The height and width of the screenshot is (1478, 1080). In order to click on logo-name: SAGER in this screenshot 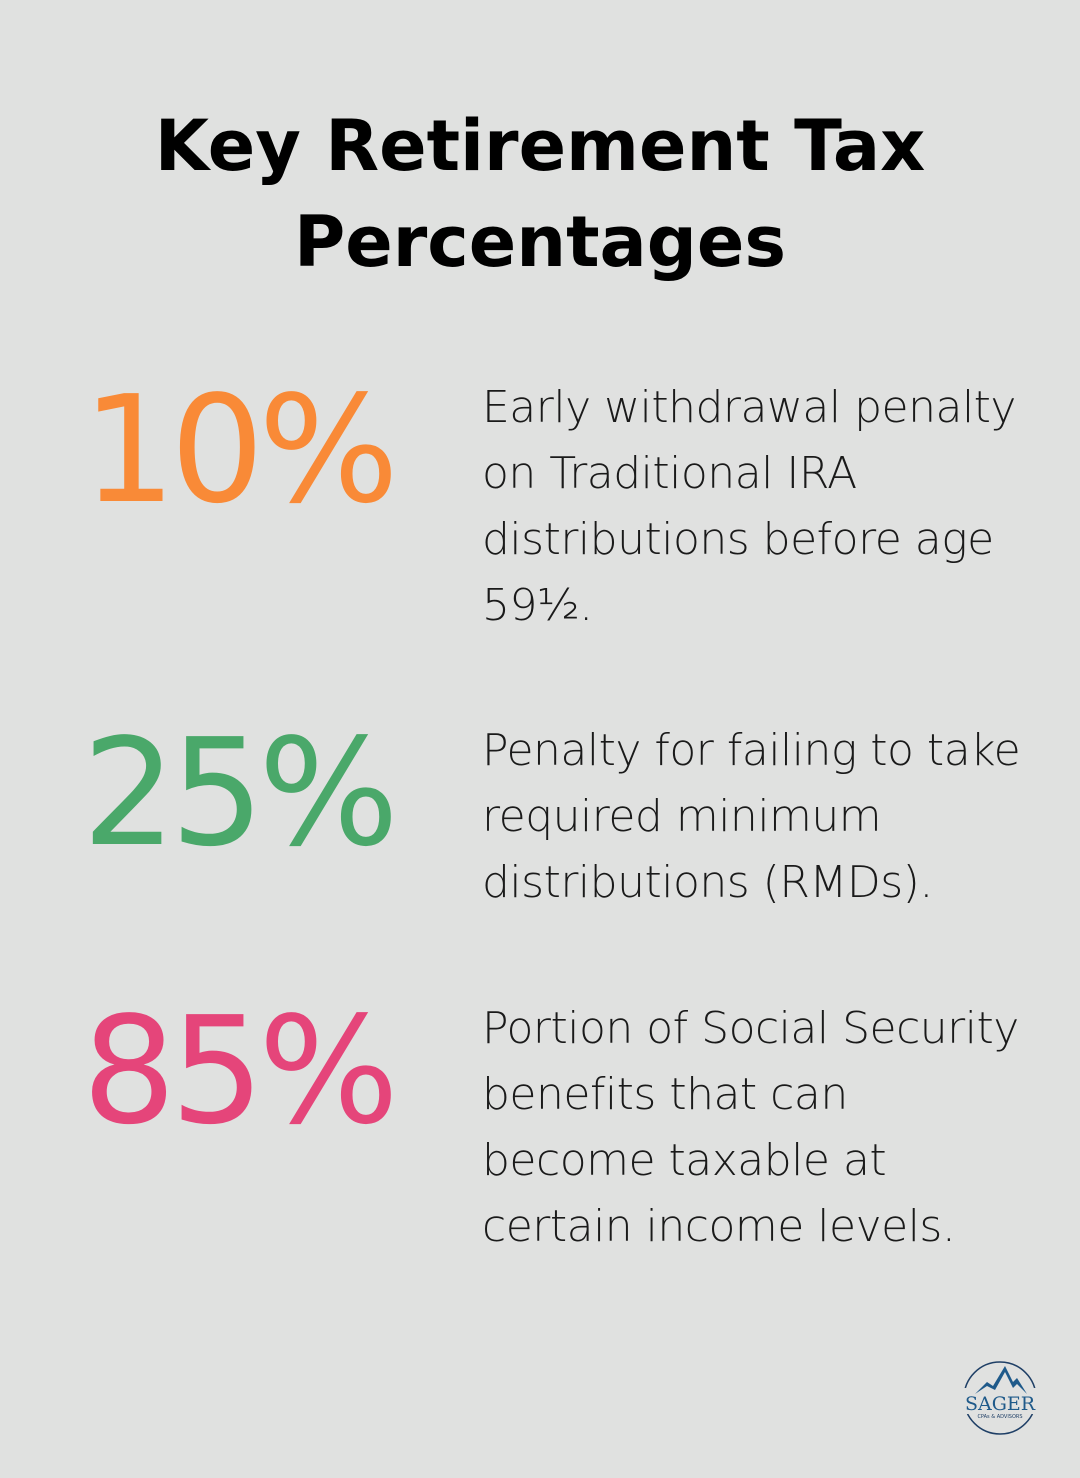, I will do `click(1000, 1404)`.